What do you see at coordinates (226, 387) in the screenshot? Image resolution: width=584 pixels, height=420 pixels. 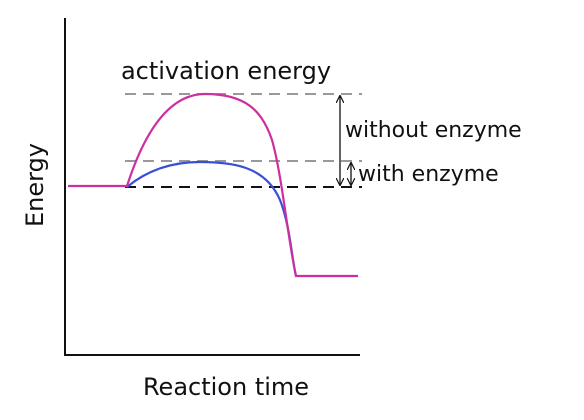 I see `x-axis-label: Reaction time` at bounding box center [226, 387].